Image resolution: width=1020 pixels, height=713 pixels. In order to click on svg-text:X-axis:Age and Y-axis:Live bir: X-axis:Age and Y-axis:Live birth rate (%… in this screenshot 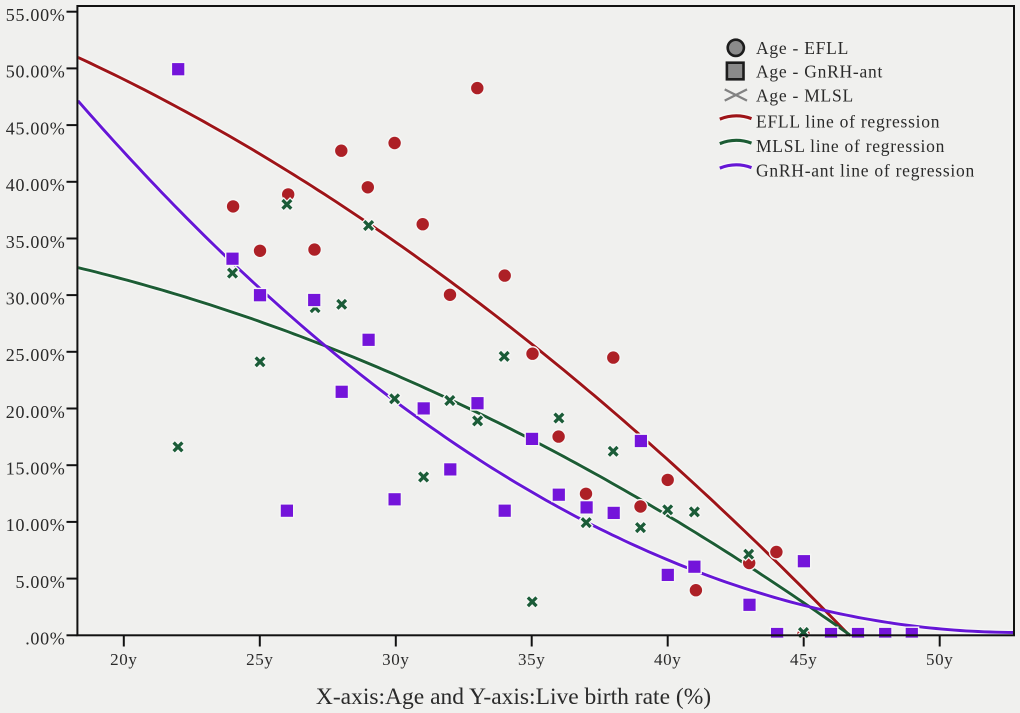, I will do `click(513, 697)`.